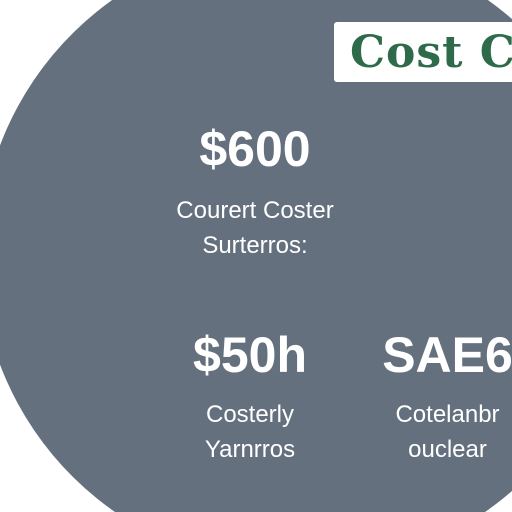 Image resolution: width=512 pixels, height=512 pixels. What do you see at coordinates (255, 149) in the screenshot?
I see `stat-value-1: $600` at bounding box center [255, 149].